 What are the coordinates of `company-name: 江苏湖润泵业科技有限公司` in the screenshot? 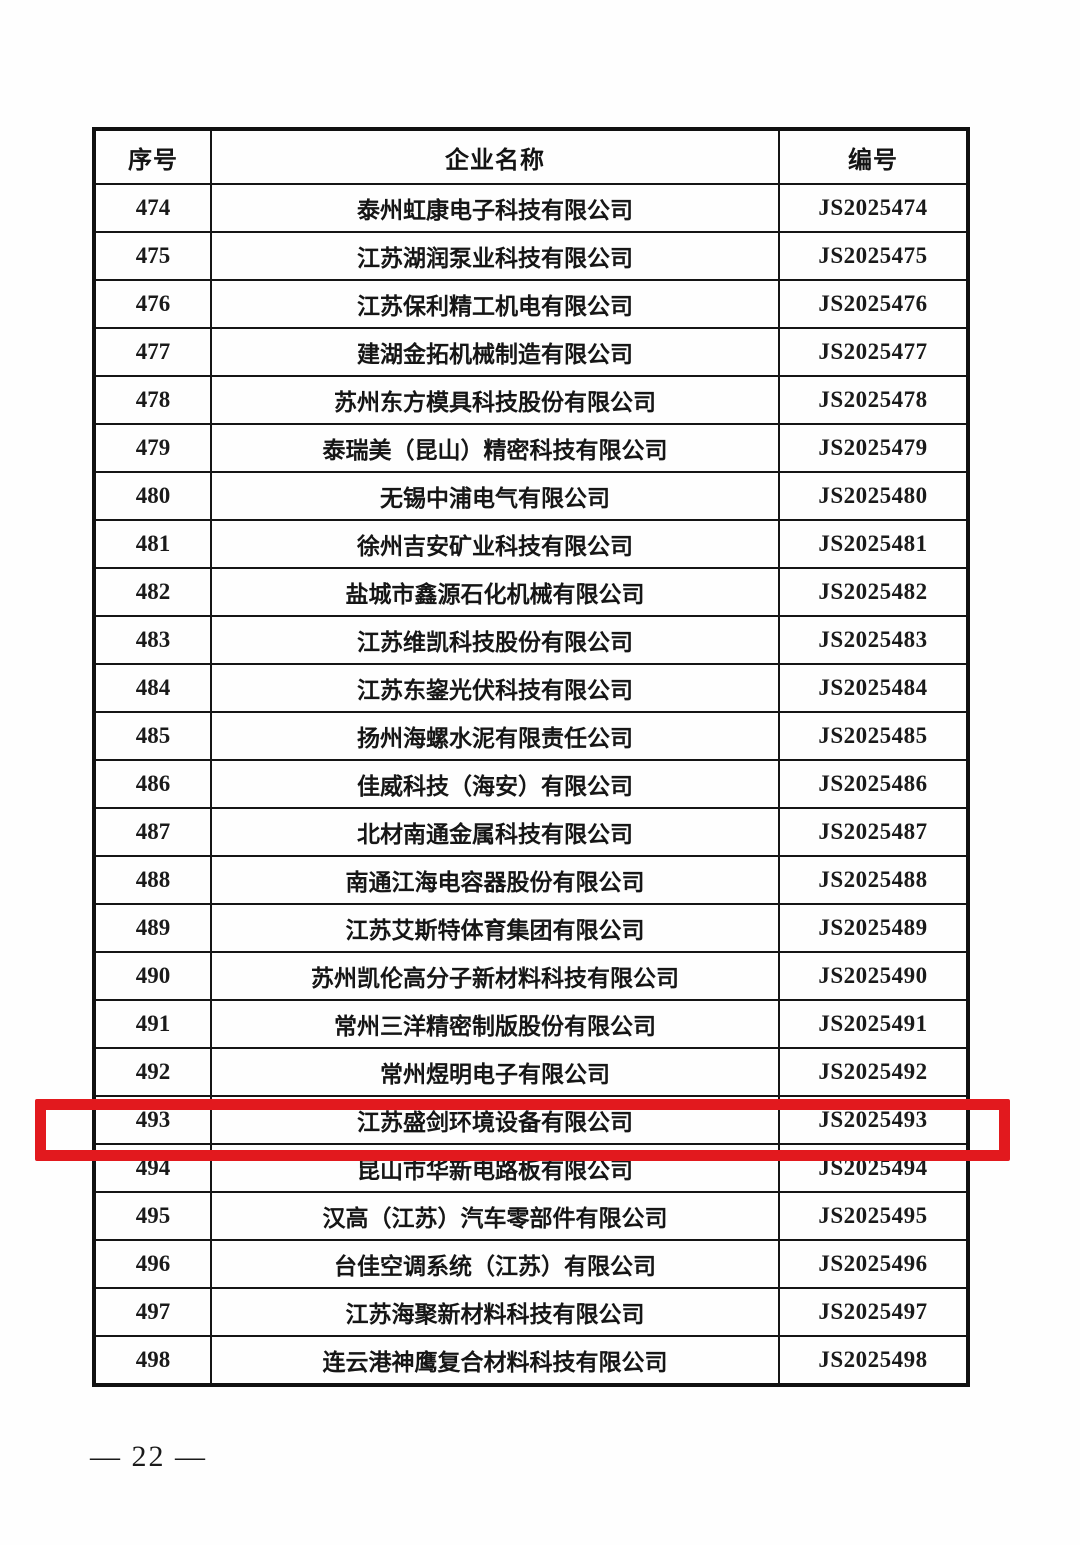 It's located at (495, 256).